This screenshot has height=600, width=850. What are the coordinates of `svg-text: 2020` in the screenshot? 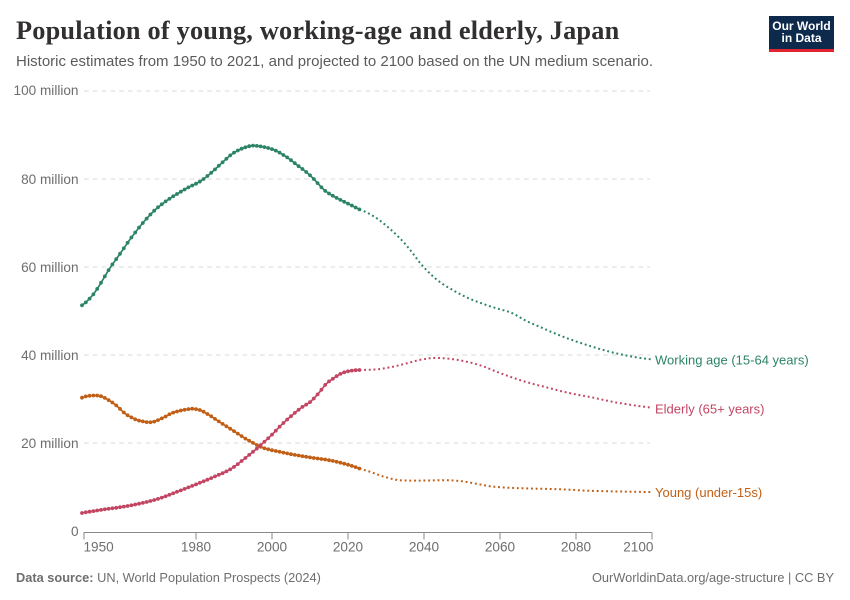 It's located at (348, 547).